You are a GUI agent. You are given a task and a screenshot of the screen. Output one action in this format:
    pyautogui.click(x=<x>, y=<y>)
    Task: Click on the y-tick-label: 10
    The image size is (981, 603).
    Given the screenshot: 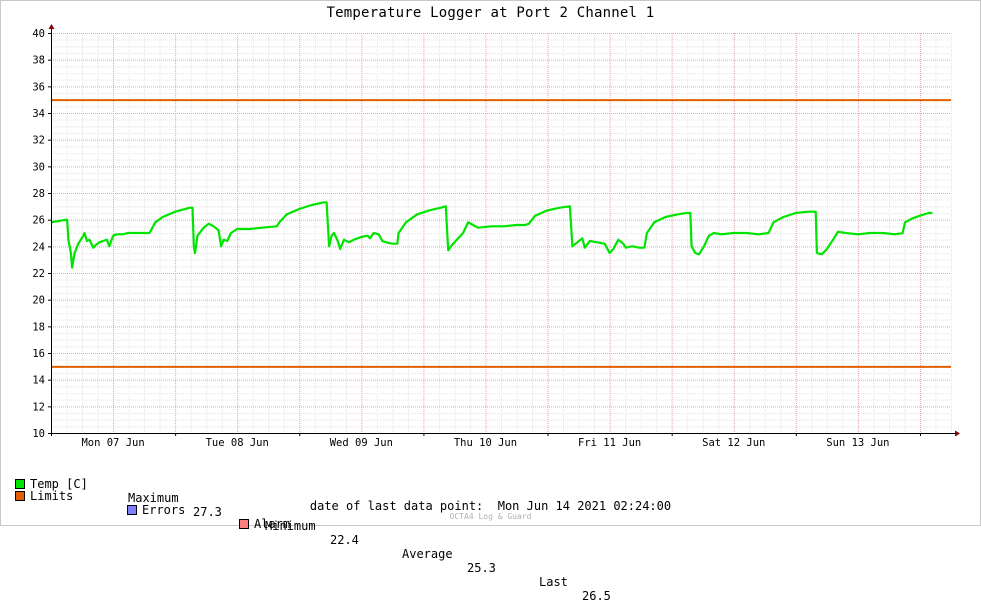 What is the action you would take?
    pyautogui.click(x=38, y=434)
    